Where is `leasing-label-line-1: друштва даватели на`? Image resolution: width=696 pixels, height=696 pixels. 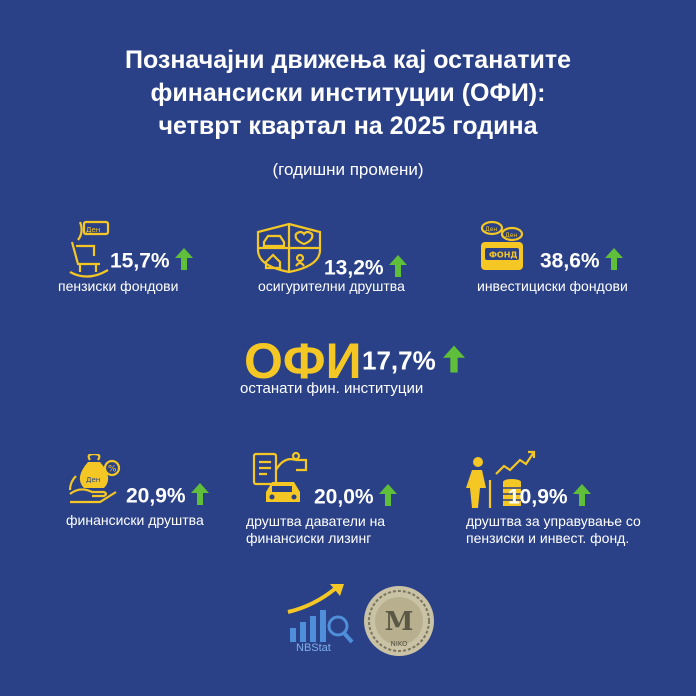
leasing-label-line-1: друштва даватели на is located at coordinates (316, 521).